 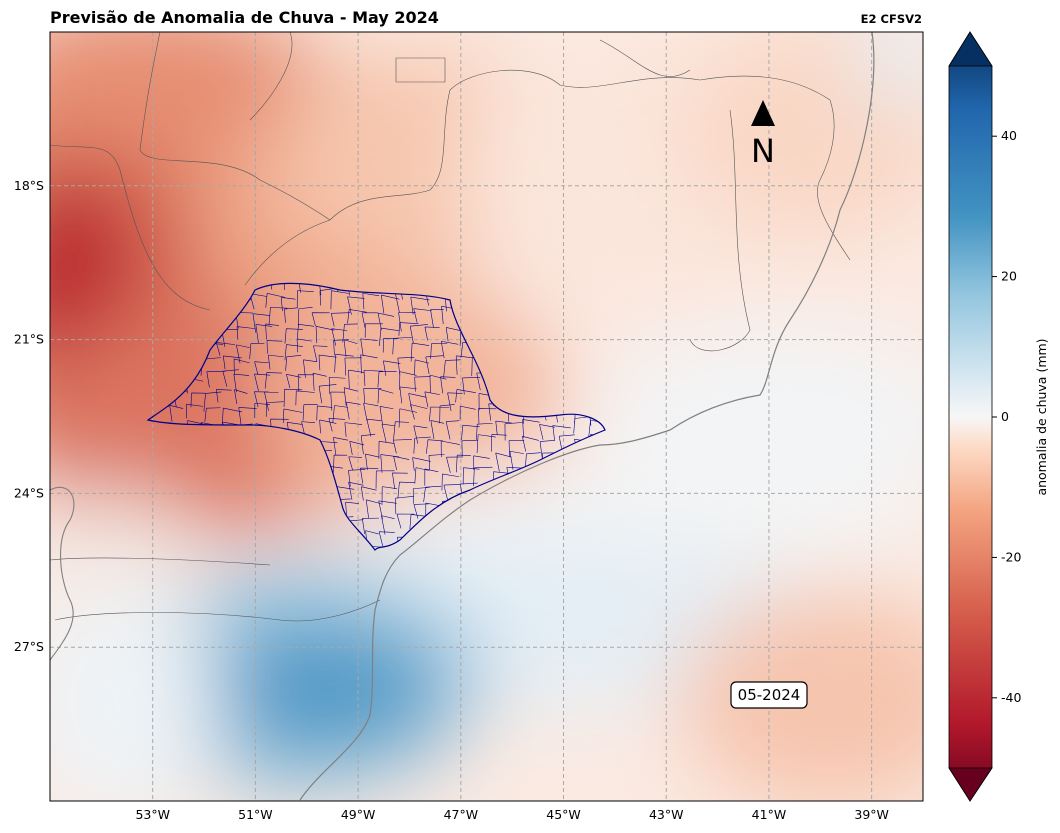 I want to click on lat-tick-label: 18°S, so click(x=29, y=185).